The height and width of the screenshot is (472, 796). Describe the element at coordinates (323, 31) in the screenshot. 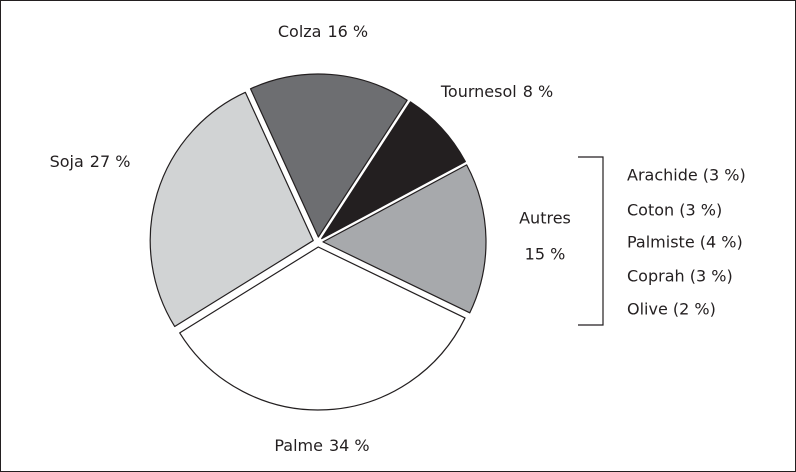

I see `slice-label: Colza 16 %` at that location.